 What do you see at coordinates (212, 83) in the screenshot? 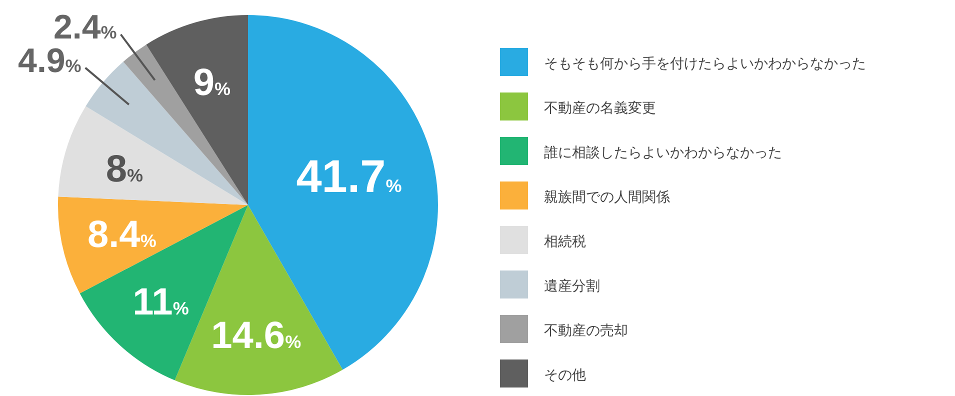
I see `data-label: 9%` at bounding box center [212, 83].